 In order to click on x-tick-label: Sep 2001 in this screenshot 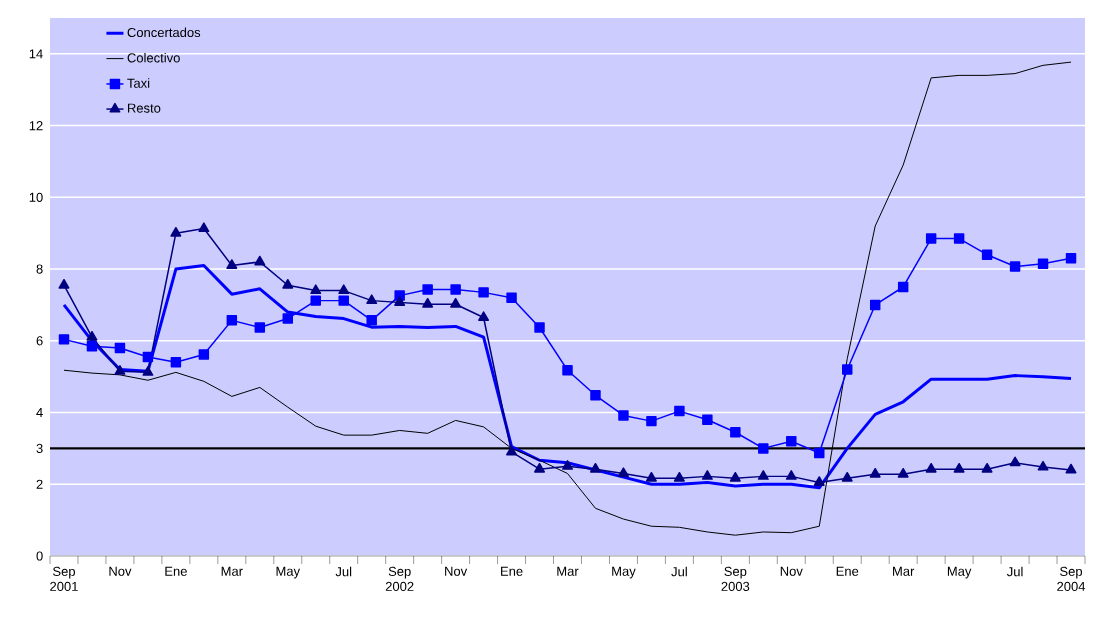, I will do `click(64, 578)`.